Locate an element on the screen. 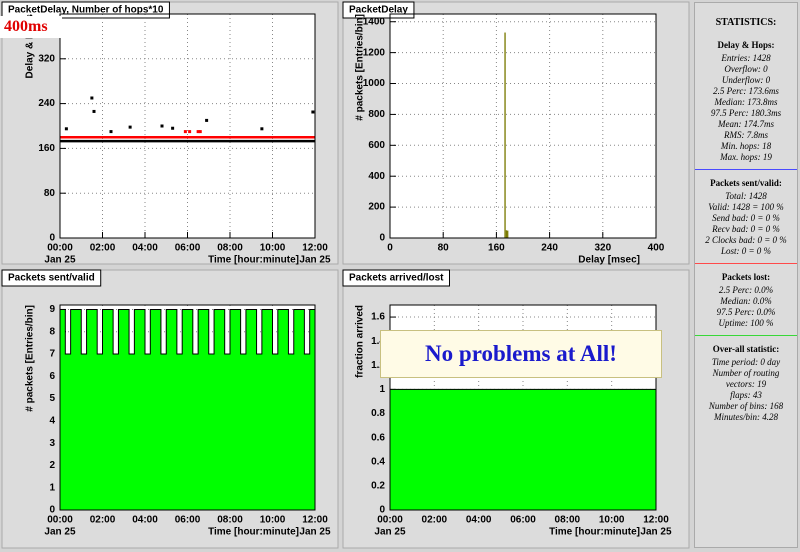 This screenshot has width=800, height=552. x-tick-label: 400 is located at coordinates (656, 248).